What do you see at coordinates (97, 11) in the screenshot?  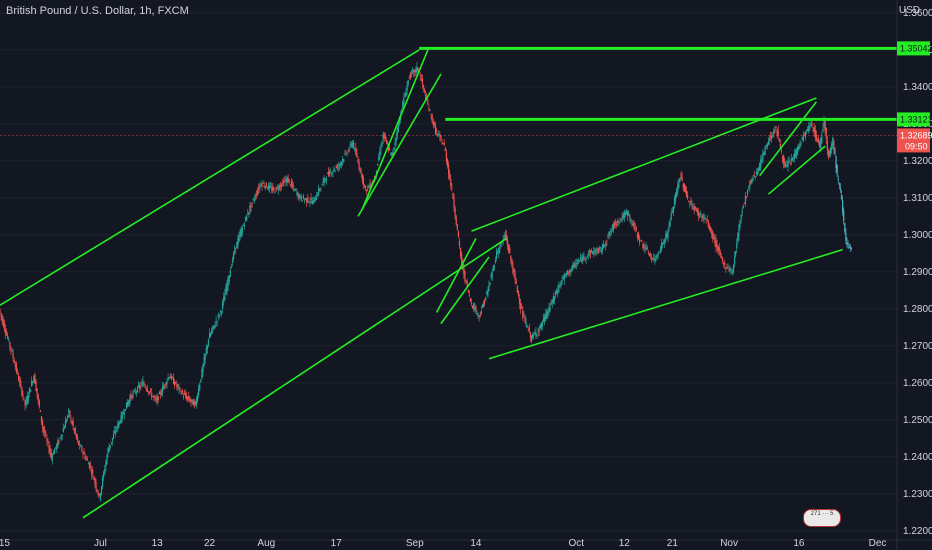 I see `symbol-title: British Pound / U.S. Dollar, 1h, FXCM` at bounding box center [97, 11].